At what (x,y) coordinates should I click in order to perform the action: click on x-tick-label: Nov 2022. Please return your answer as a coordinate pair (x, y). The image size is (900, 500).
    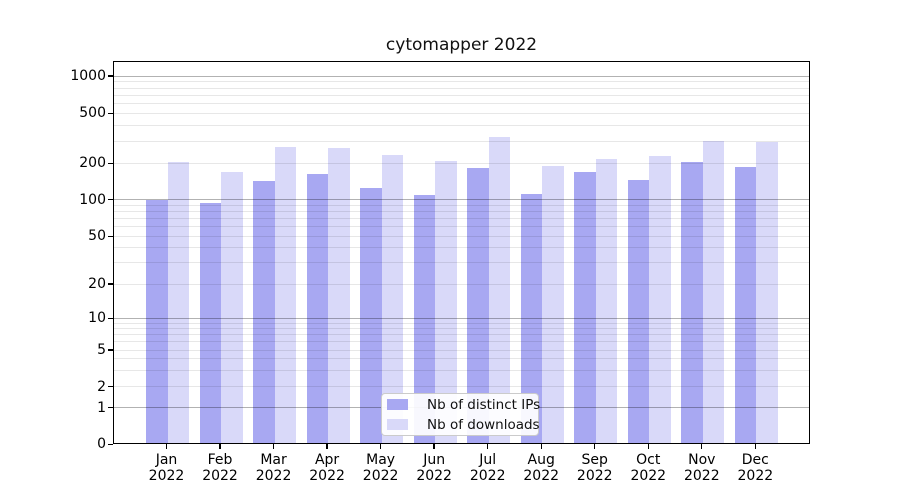
    Looking at the image, I should click on (702, 468).